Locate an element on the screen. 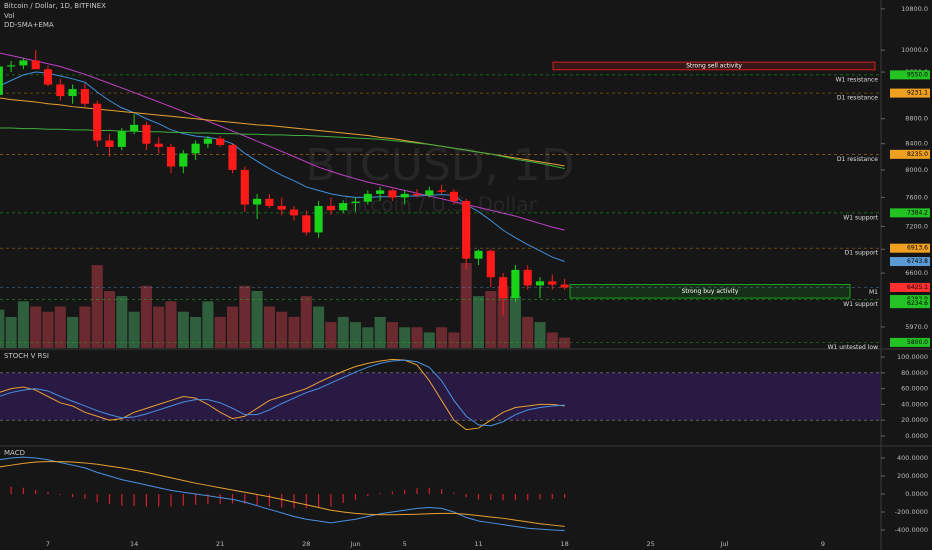 The height and width of the screenshot is (550, 932). band-fill is located at coordinates (440, 396).